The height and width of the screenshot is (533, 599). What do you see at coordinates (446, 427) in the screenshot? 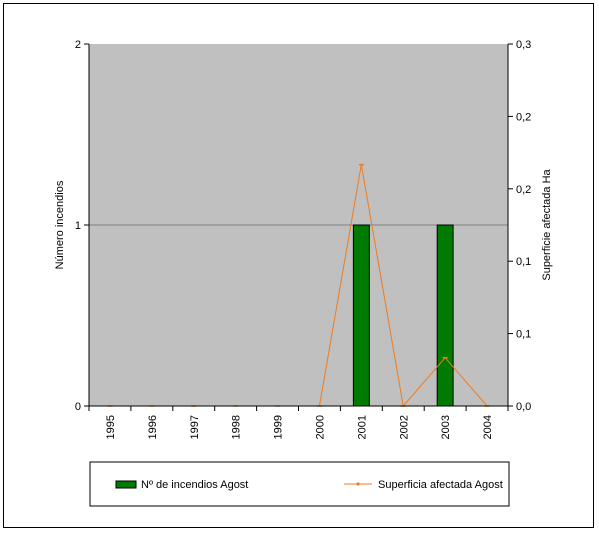
I see `x-tick-label: 2003` at bounding box center [446, 427].